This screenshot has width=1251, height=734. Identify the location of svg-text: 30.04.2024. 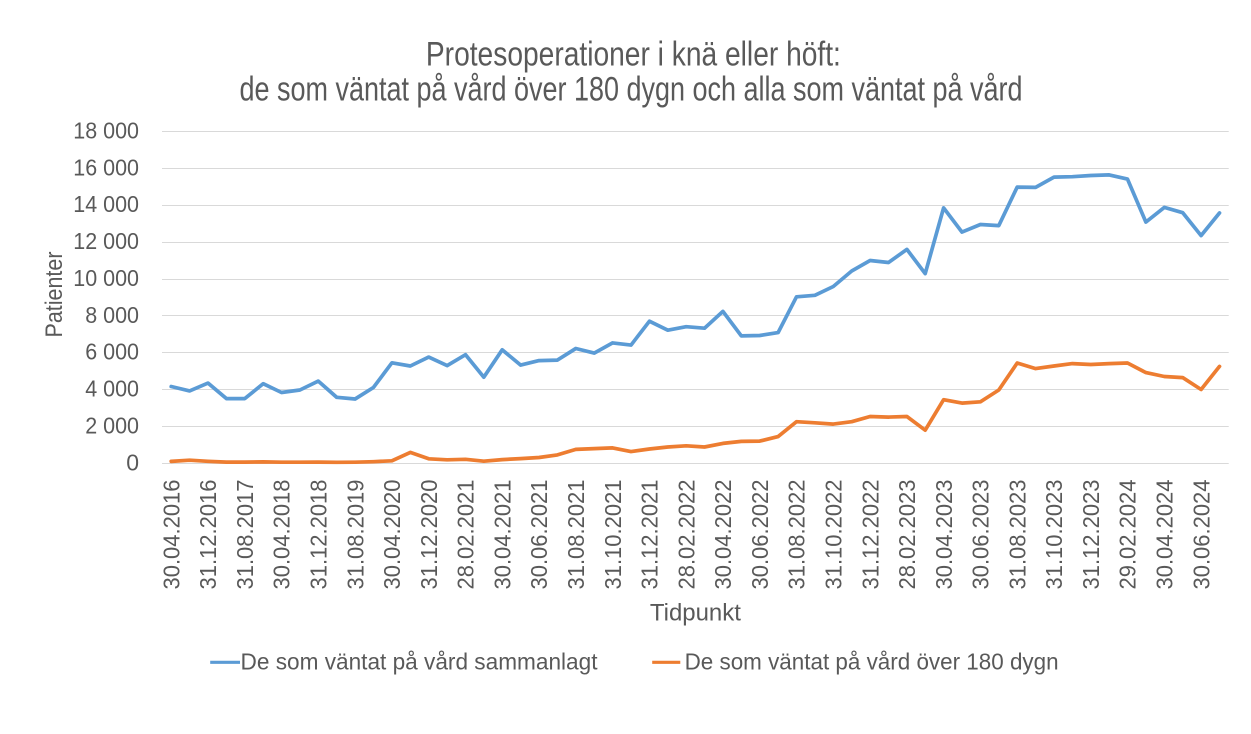
(1165, 534).